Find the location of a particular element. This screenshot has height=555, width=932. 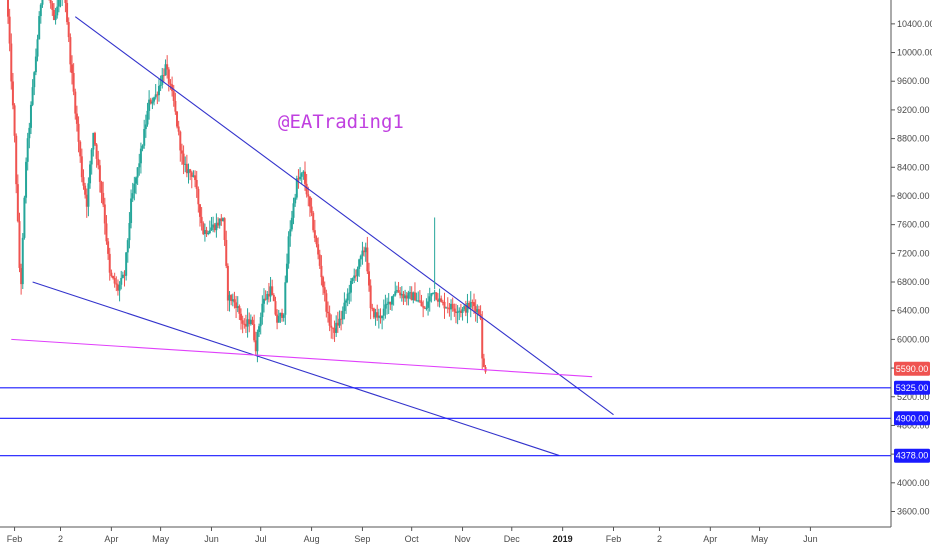

x-tick-label: Dec is located at coordinates (512, 539).